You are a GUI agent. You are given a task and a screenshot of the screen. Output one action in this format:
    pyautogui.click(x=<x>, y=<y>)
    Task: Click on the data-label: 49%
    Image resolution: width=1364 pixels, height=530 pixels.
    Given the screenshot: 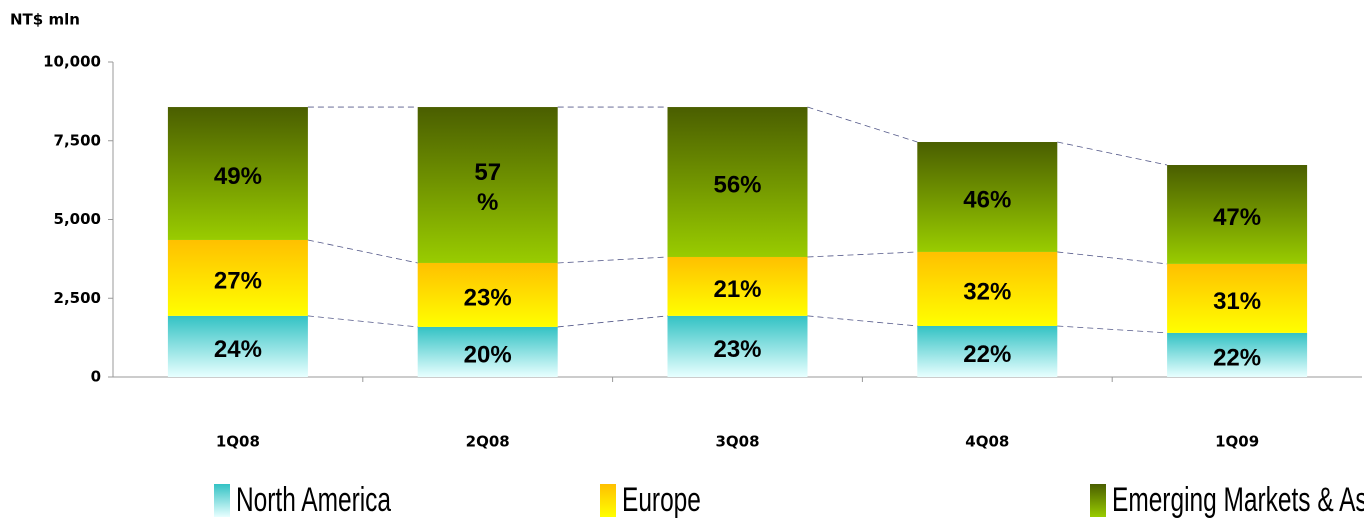 What is the action you would take?
    pyautogui.click(x=238, y=176)
    